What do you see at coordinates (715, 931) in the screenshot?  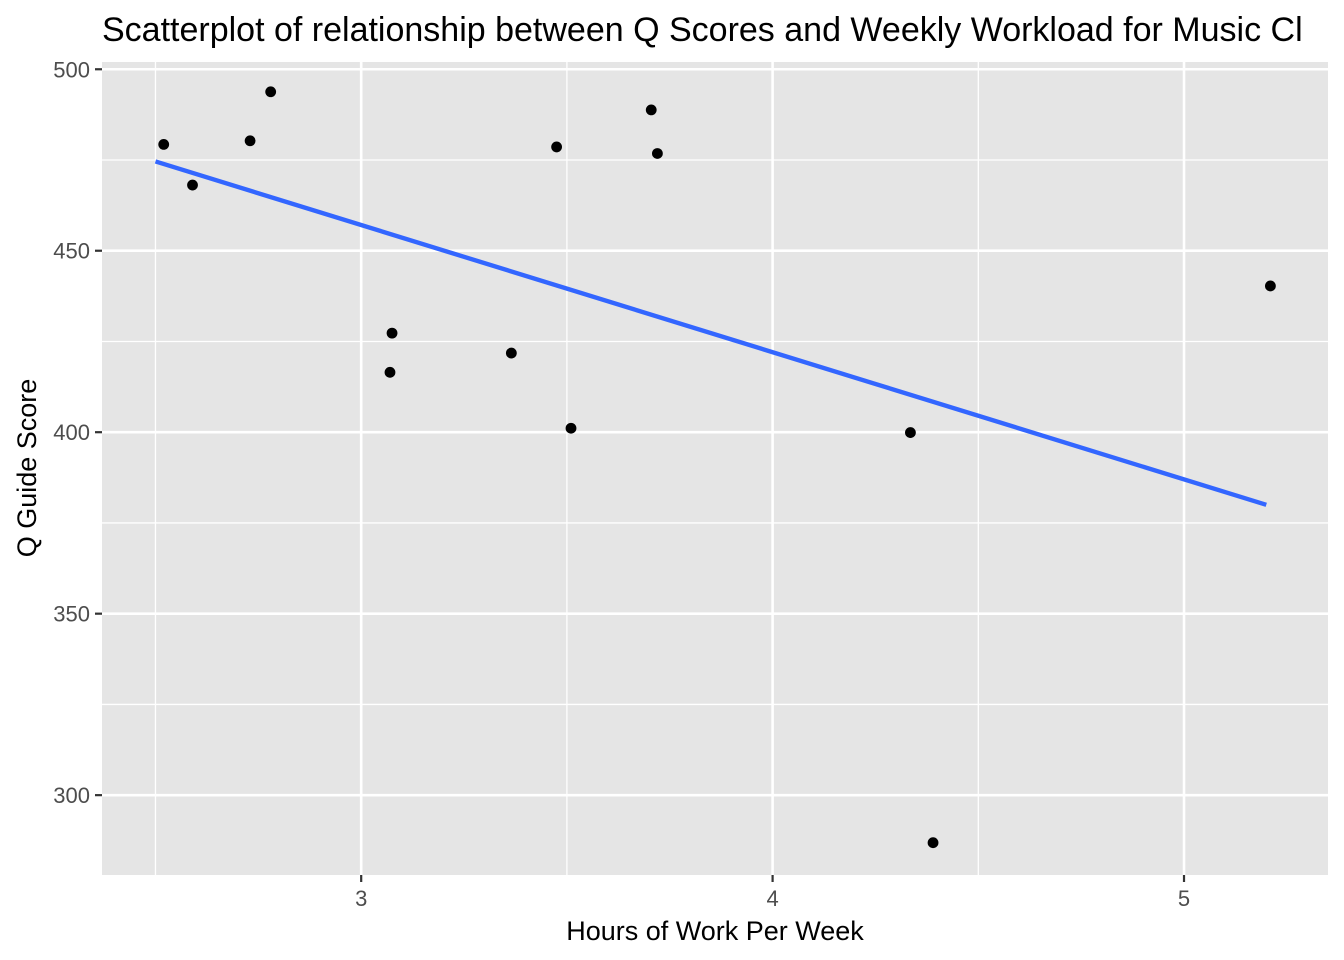 I see `x-axis-title: Hours of Work Per Week` at bounding box center [715, 931].